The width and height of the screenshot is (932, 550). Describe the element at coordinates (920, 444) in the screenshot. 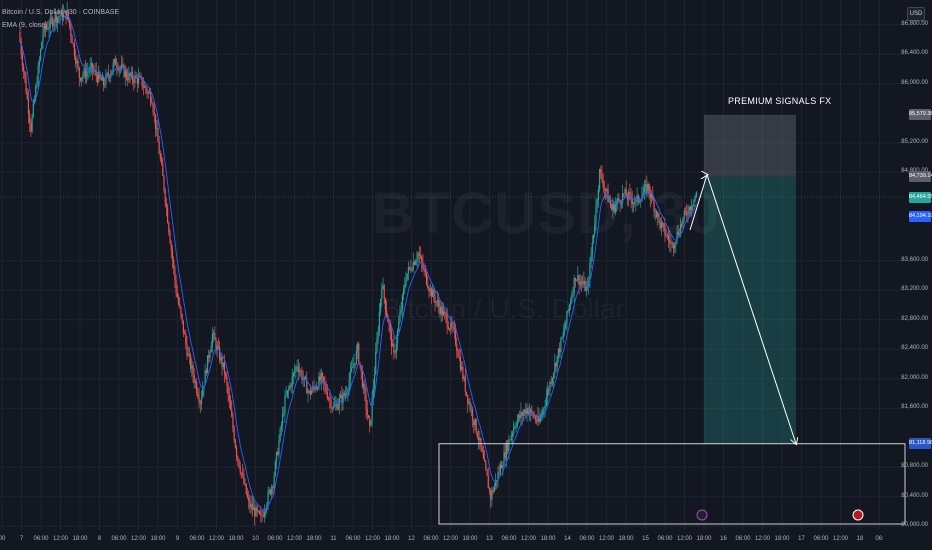

I see `target-price-label: 81,118.98` at that location.